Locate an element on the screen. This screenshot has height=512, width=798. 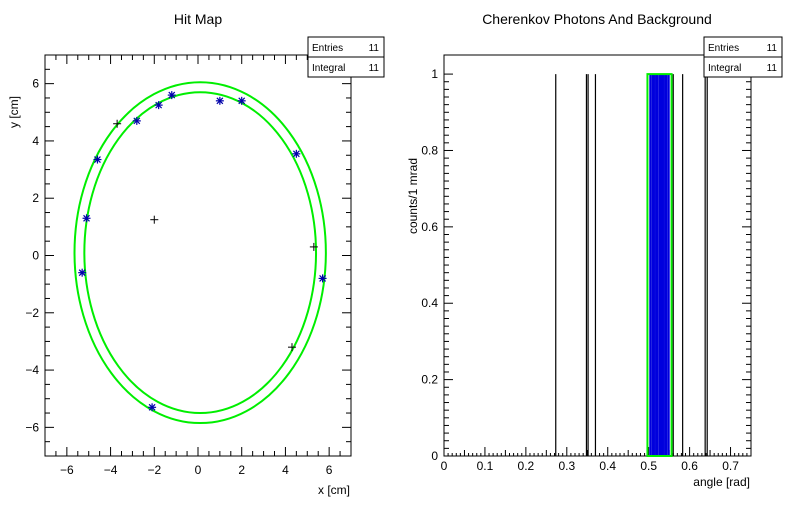
angle-stats-entries-label: Entries is located at coordinates (723, 48).